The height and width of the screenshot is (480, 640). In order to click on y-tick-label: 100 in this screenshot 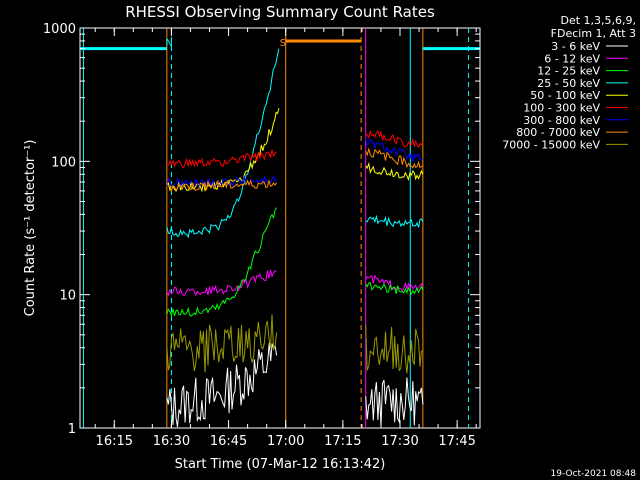, I will do `click(63, 162)`.